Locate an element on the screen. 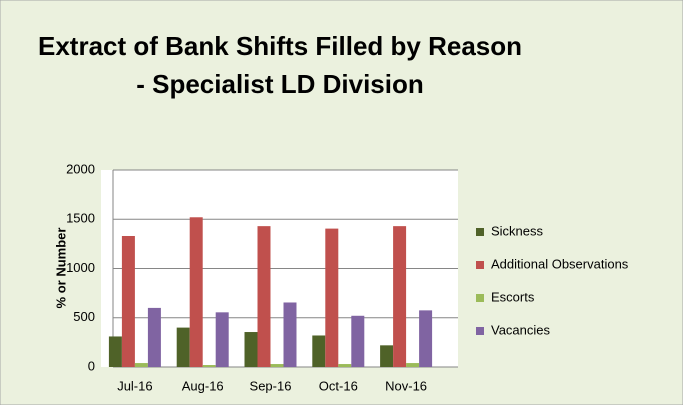 The image size is (683, 405). x-tick-label: Jul-16 is located at coordinates (134, 385).